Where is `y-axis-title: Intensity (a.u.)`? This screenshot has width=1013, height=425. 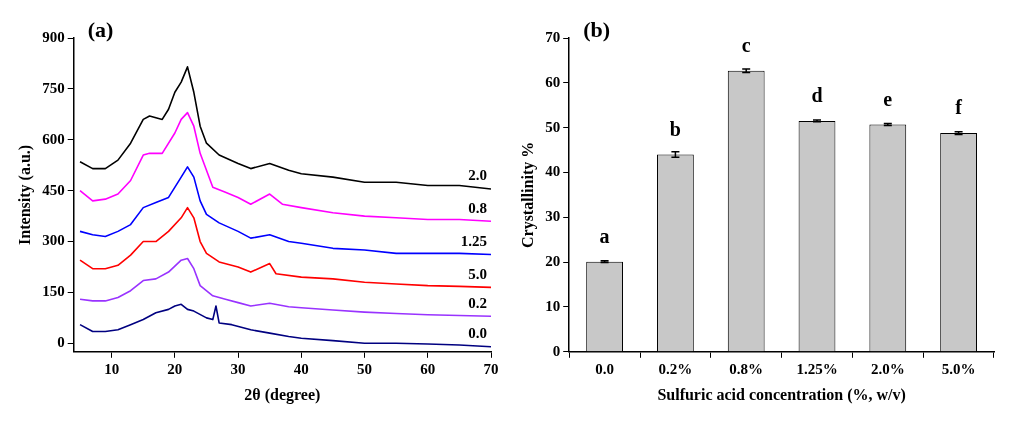 y-axis-title: Intensity (a.u.) is located at coordinates (24, 194).